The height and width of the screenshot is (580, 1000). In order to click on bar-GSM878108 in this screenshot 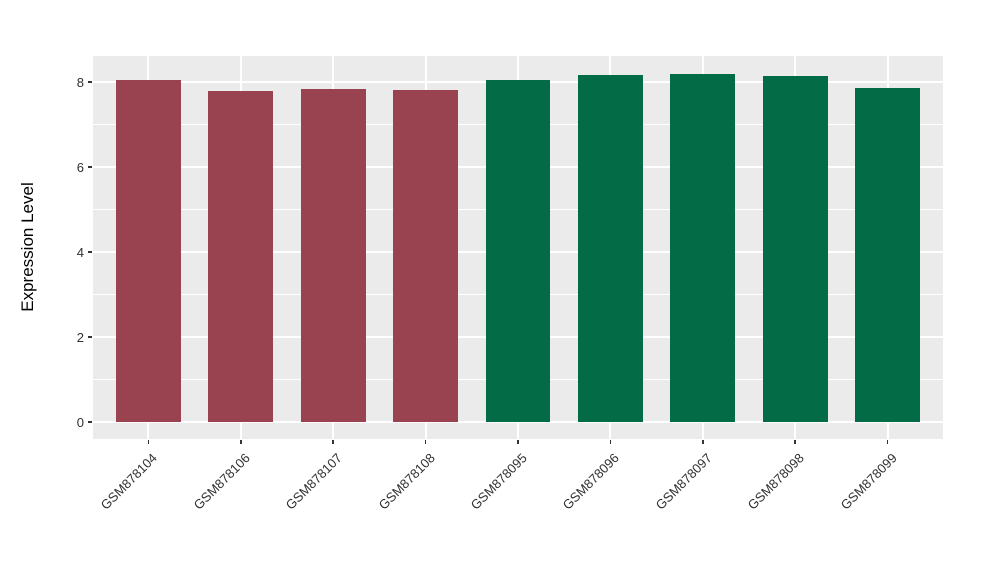, I will do `click(425, 255)`.